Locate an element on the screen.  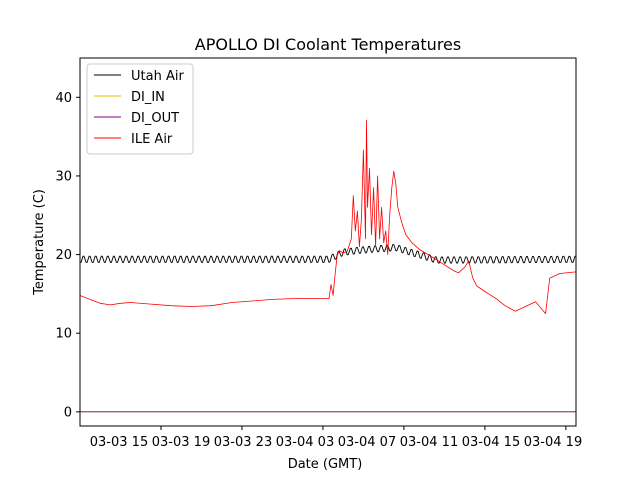
y-axis-label: Temperature (C) is located at coordinates (39, 242).